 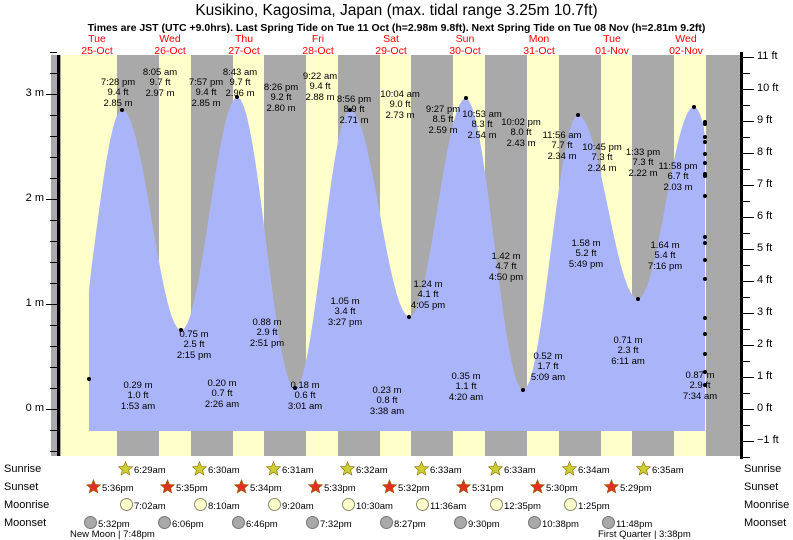 I want to click on moonset-cell-4-time: 8:27pm, so click(x=410, y=524).